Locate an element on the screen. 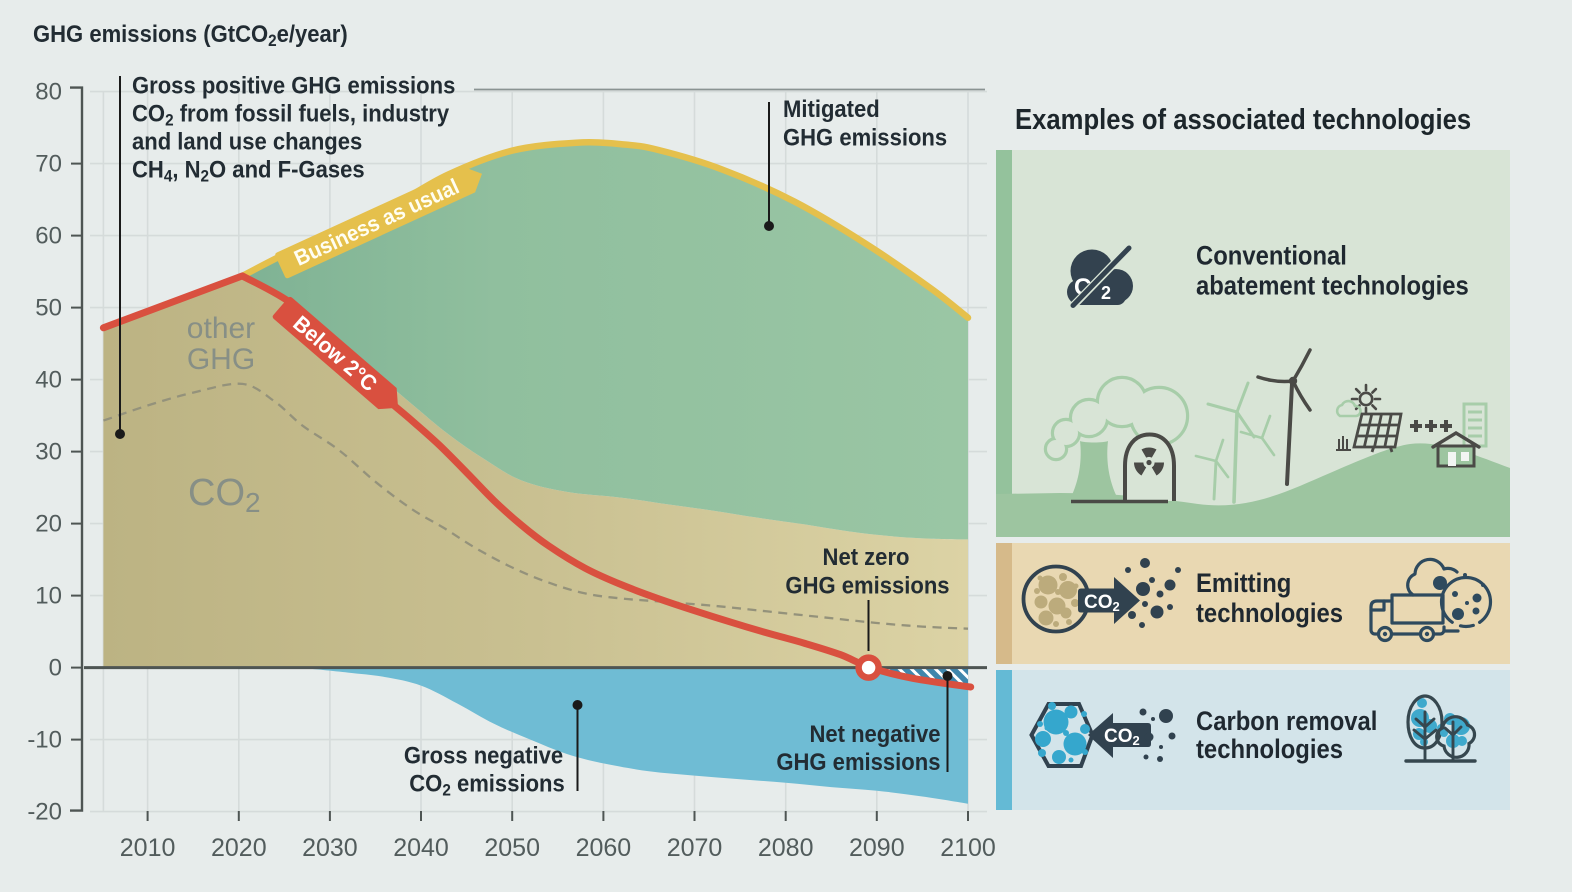 This screenshot has height=892, width=1572. svg-text: 60 is located at coordinates (48, 236).